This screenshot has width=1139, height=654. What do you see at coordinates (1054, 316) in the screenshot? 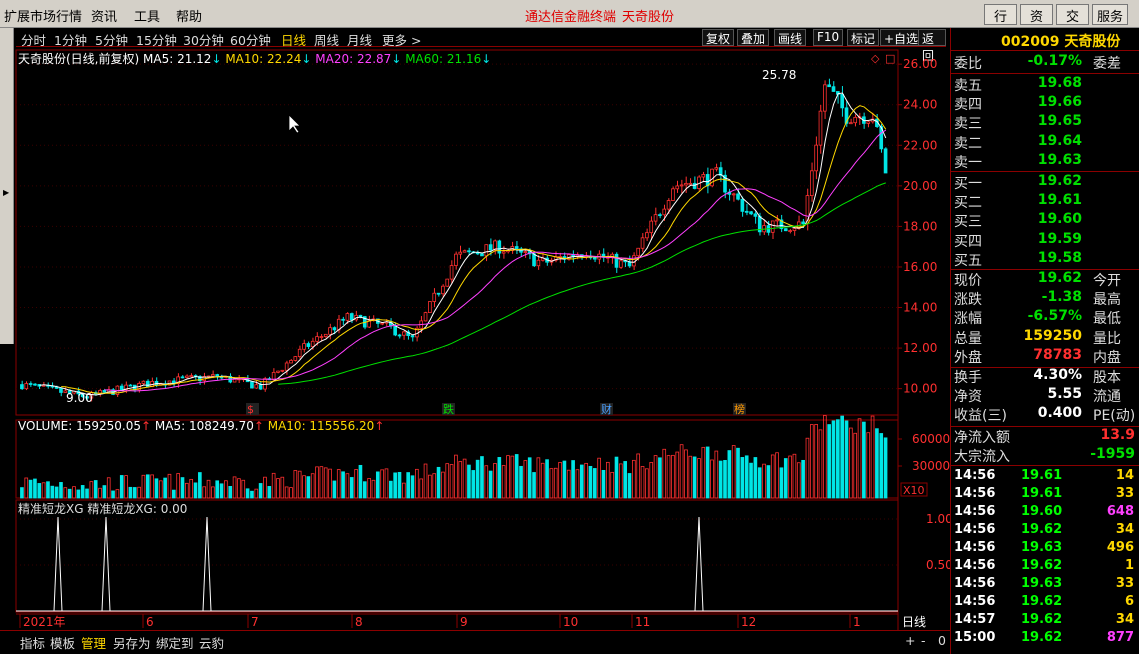
I see `stat-row-2-value: -6.57%` at bounding box center [1054, 316].